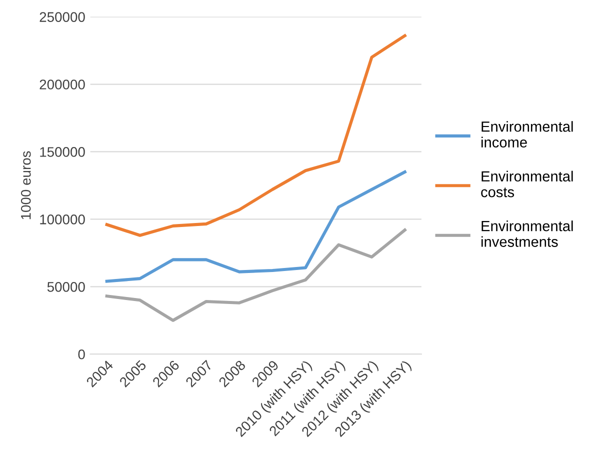  I want to click on legend-label: Environmental costs, so click(527, 184).